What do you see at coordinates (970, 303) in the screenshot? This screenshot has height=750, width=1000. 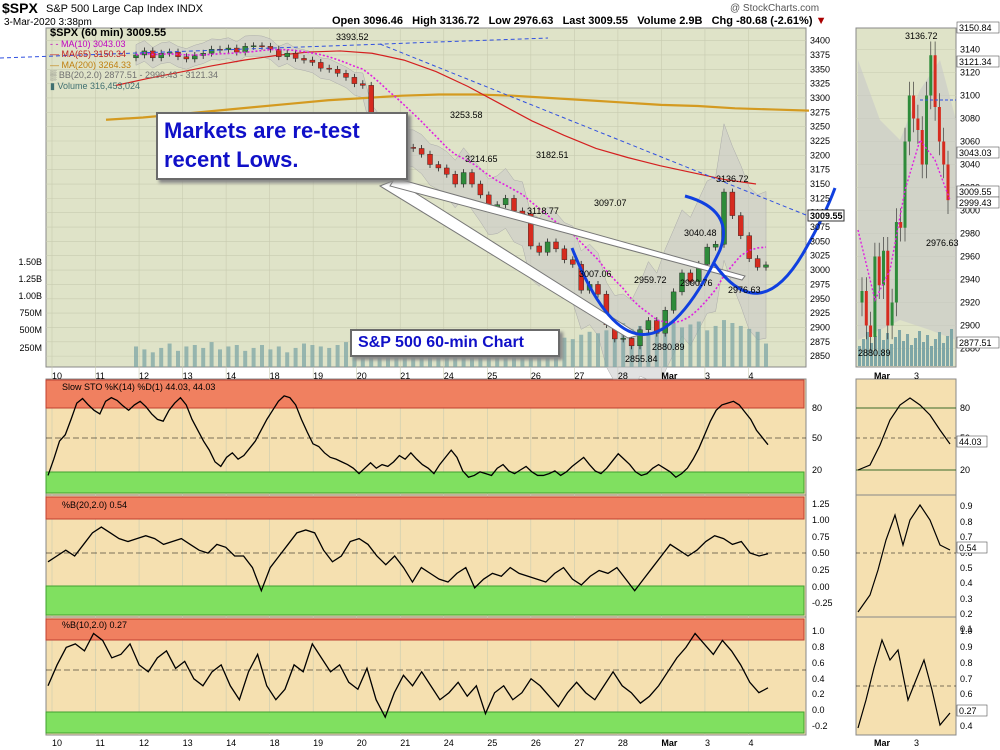 I see `mini-tick-label: 2920` at bounding box center [970, 303].